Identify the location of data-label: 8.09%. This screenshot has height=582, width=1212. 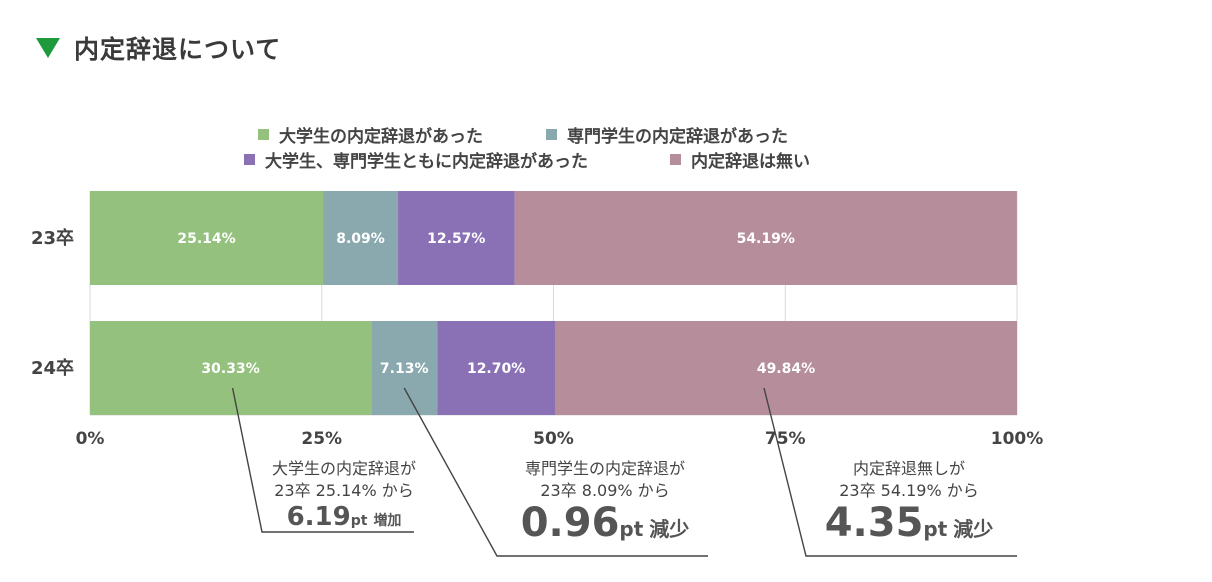
(360, 239).